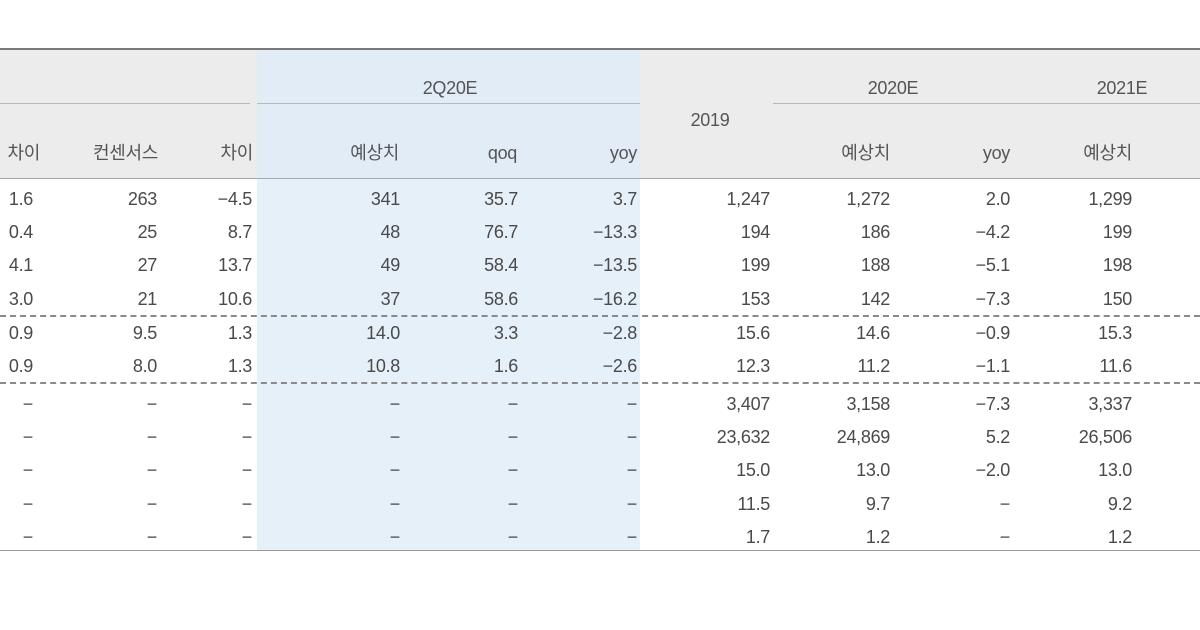  Describe the element at coordinates (1122, 88) in the screenshot. I see `header-group-2021e: 2021E` at that location.